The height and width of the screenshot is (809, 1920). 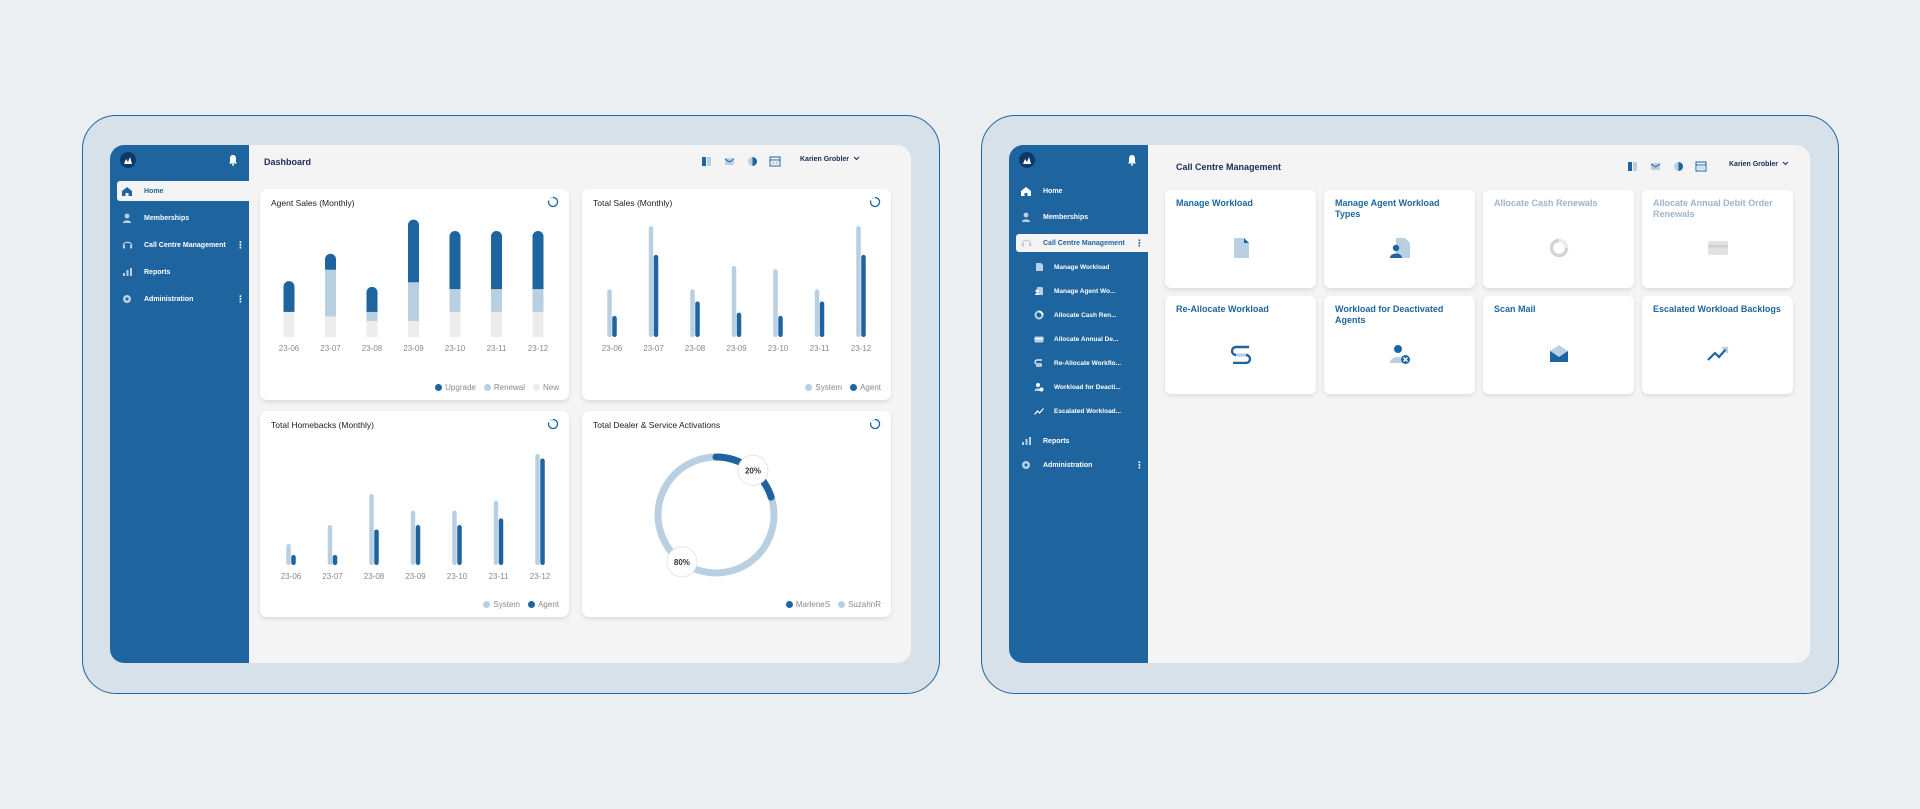 What do you see at coordinates (501, 604) in the screenshot?
I see `legend-item: System` at bounding box center [501, 604].